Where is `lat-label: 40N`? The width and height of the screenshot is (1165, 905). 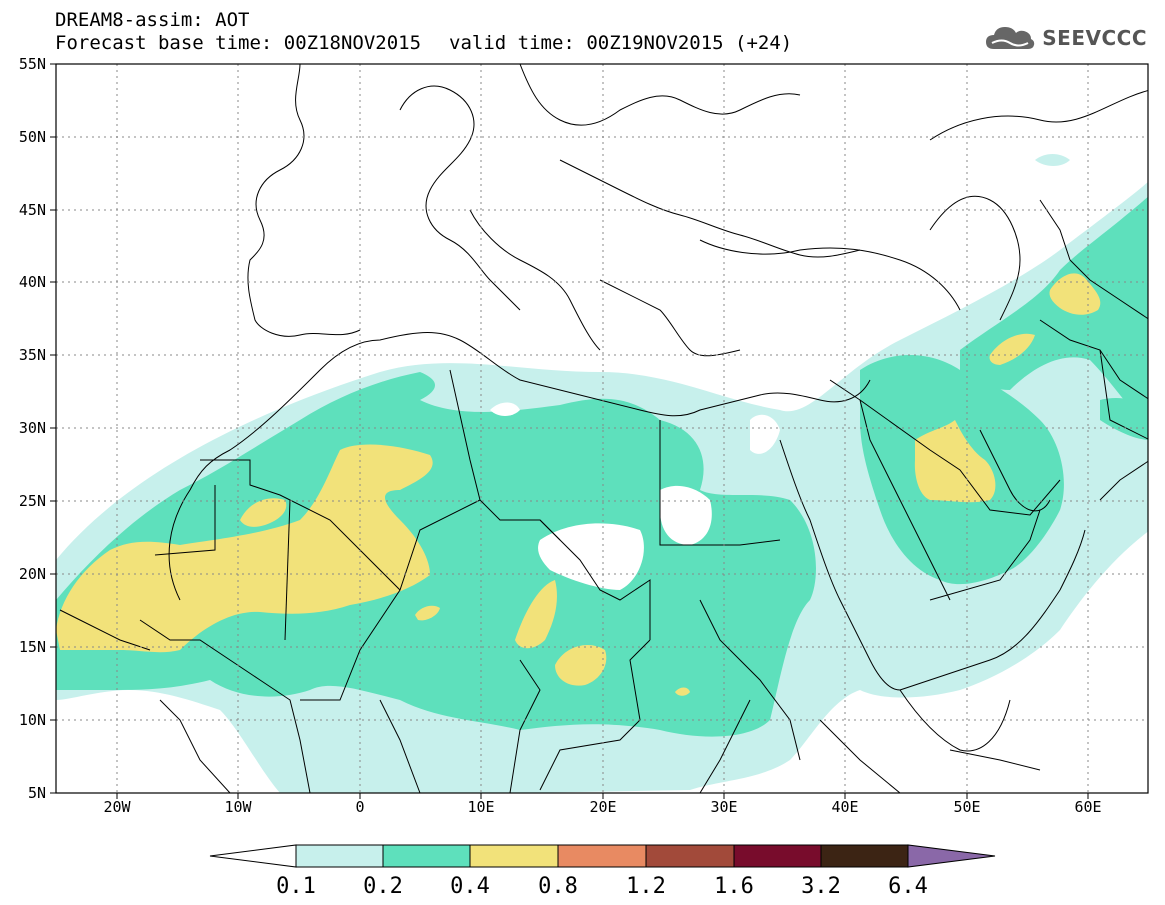 lat-label: 40N is located at coordinates (32, 282).